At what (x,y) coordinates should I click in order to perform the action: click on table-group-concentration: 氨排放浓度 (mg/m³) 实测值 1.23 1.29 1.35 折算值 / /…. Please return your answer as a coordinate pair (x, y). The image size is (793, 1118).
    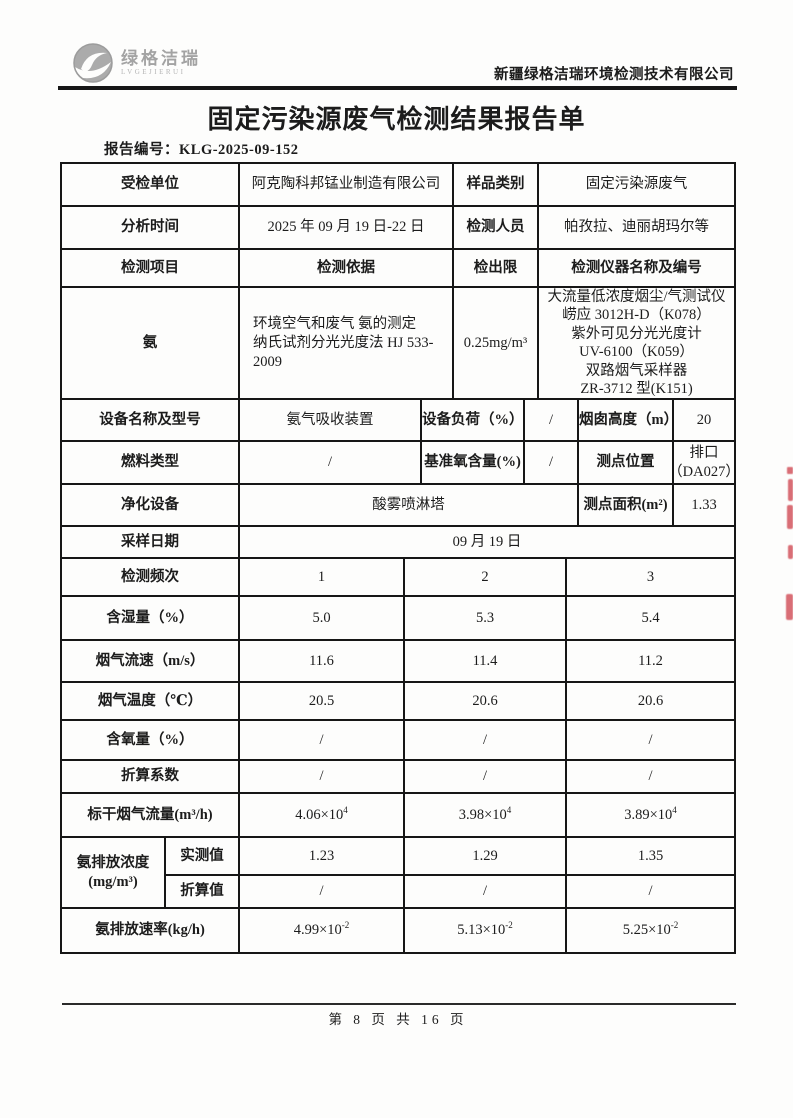
    Looking at the image, I should click on (399, 873).